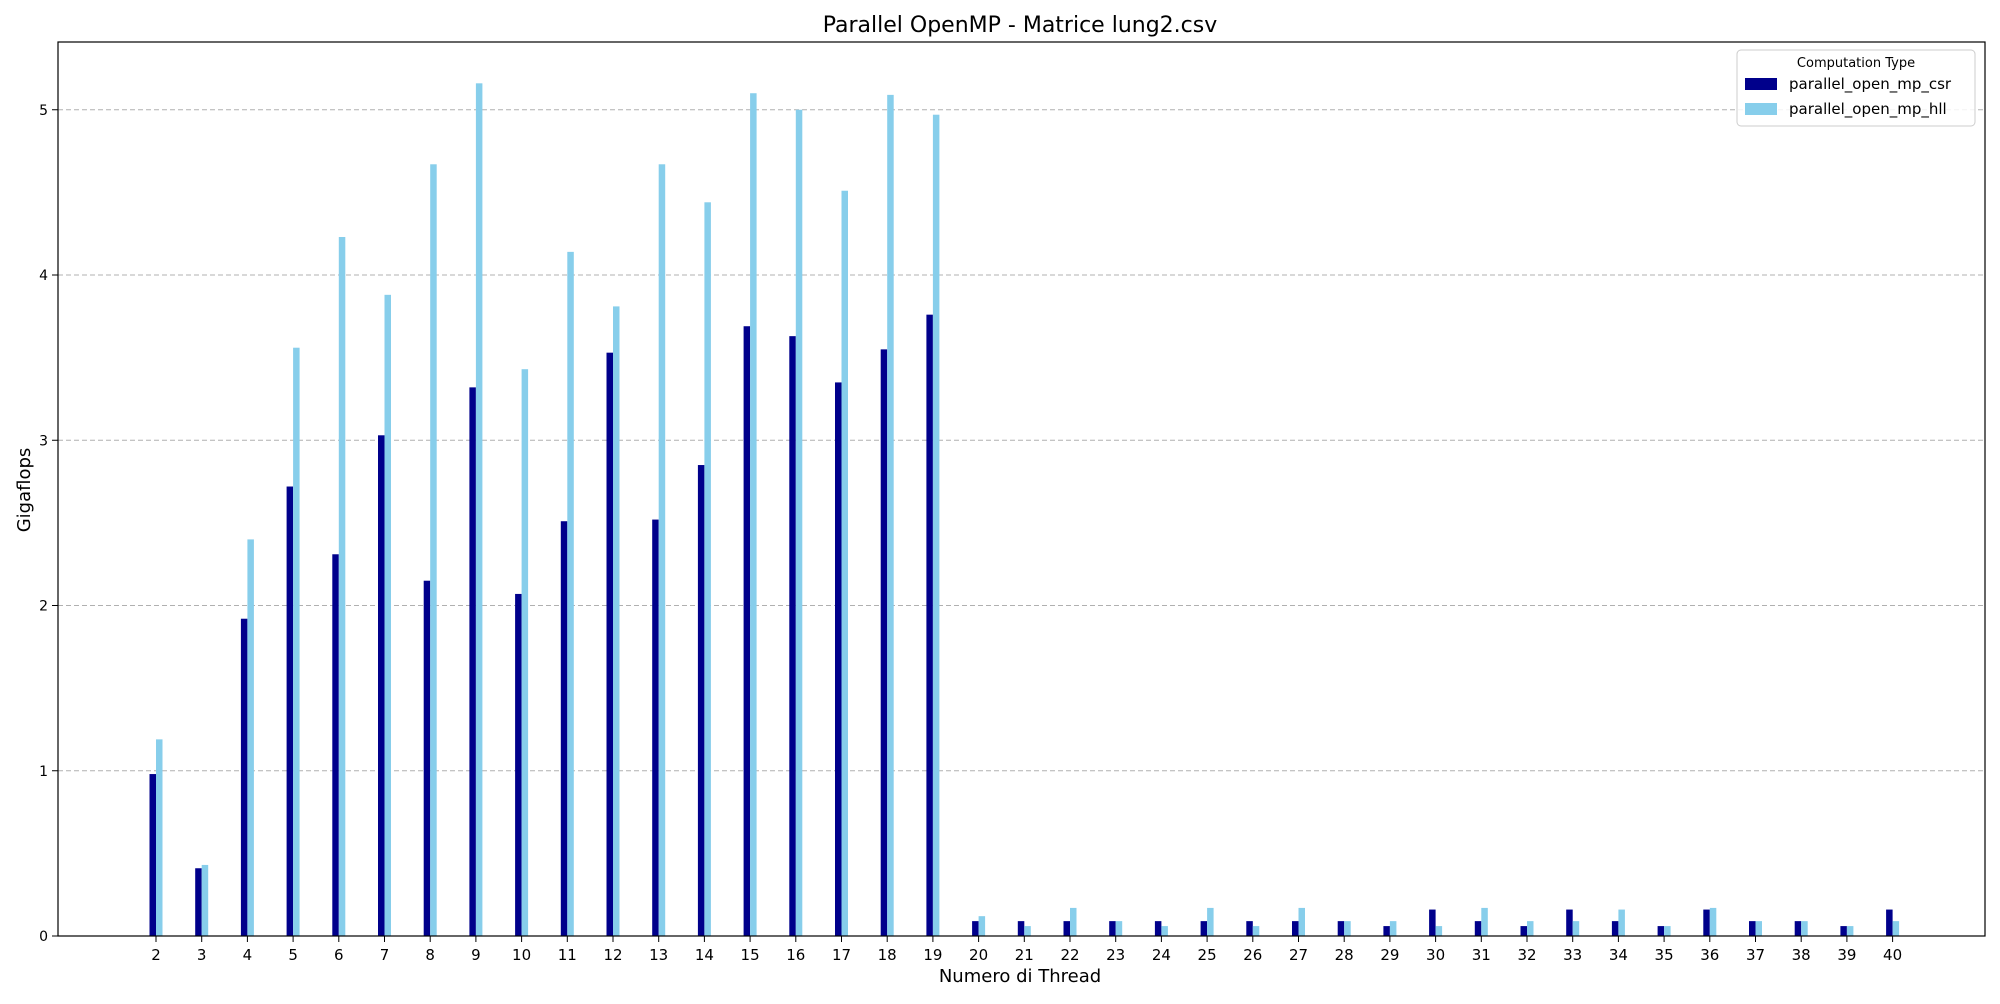 Image resolution: width=2000 pixels, height=1004 pixels. Describe the element at coordinates (1435, 955) in the screenshot. I see `x-tick-label: 30` at that location.